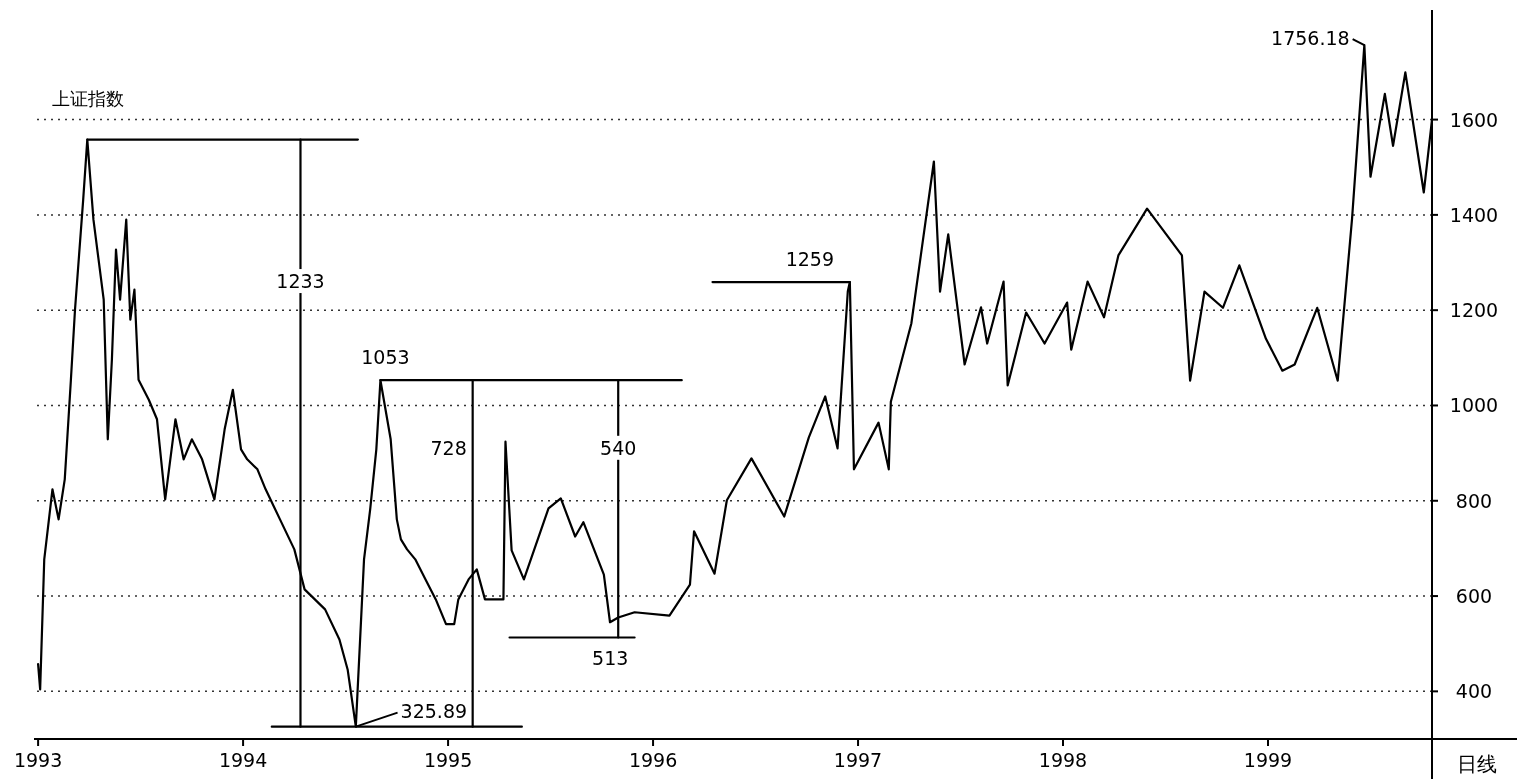 The height and width of the screenshot is (779, 1517). What do you see at coordinates (1474, 214) in the screenshot?
I see `y-tick-label: 1400` at bounding box center [1474, 214].